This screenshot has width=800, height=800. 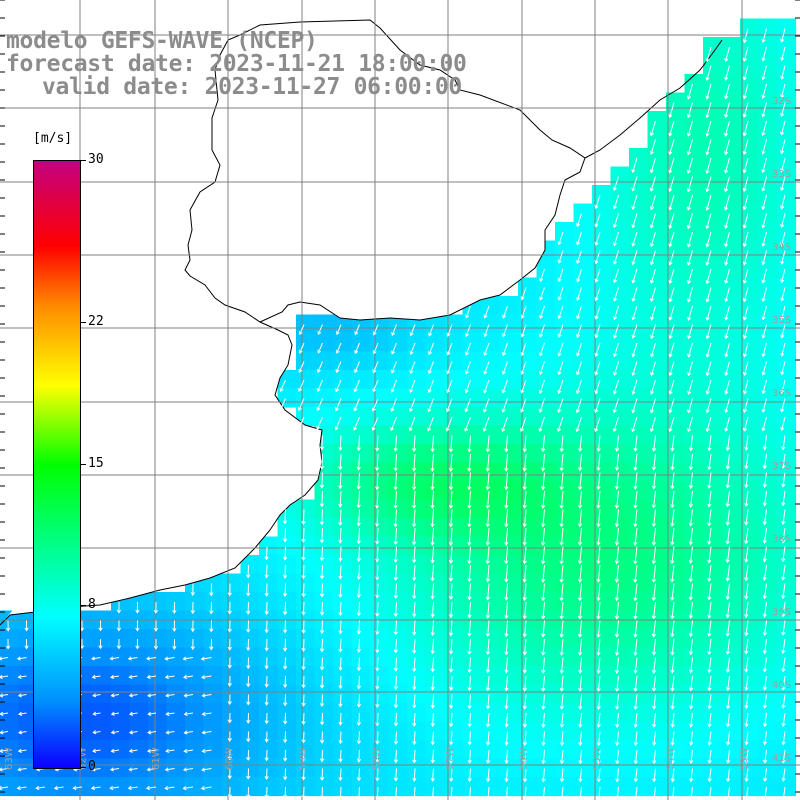 I want to click on colorbar-tick-label: 15, so click(x=96, y=463).